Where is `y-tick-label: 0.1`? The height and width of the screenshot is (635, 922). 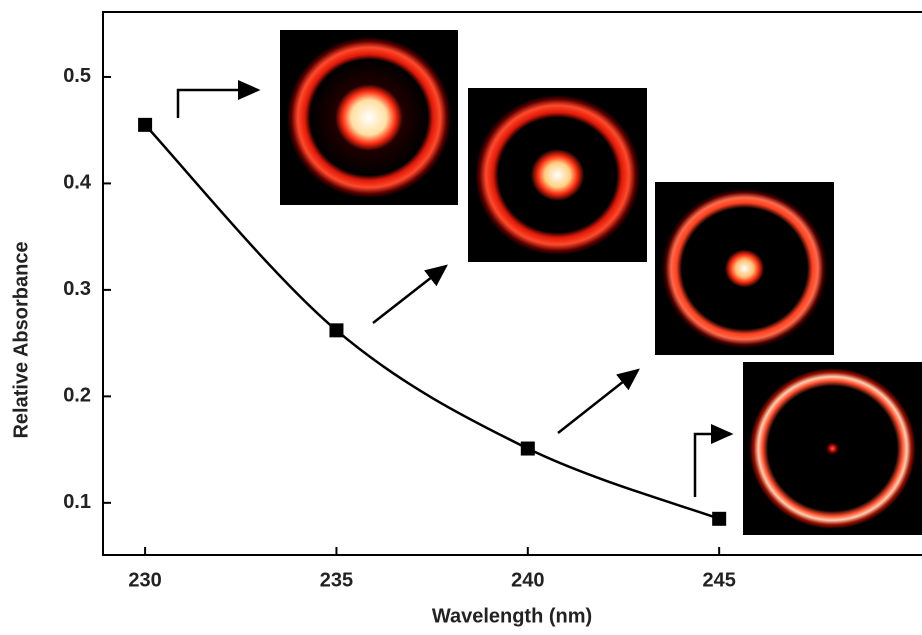
y-tick-label: 0.1 is located at coordinates (77, 502).